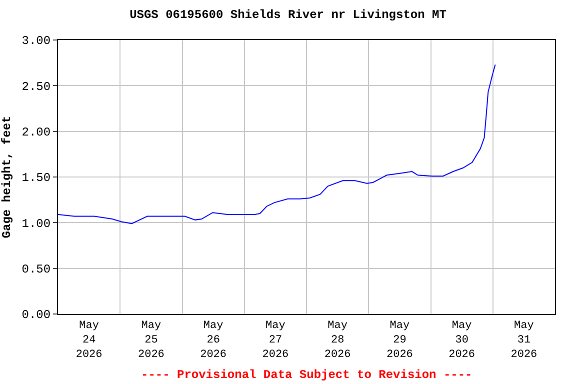  What do you see at coordinates (213, 340) in the screenshot?
I see `x-tick-label: May 26 2026` at bounding box center [213, 340].